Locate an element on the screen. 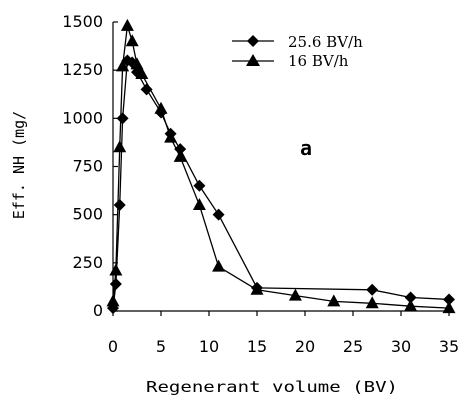 This screenshot has width=461, height=401. y-ticks: 0 250 500 750 1000 1250 1500 is located at coordinates (90, 166).